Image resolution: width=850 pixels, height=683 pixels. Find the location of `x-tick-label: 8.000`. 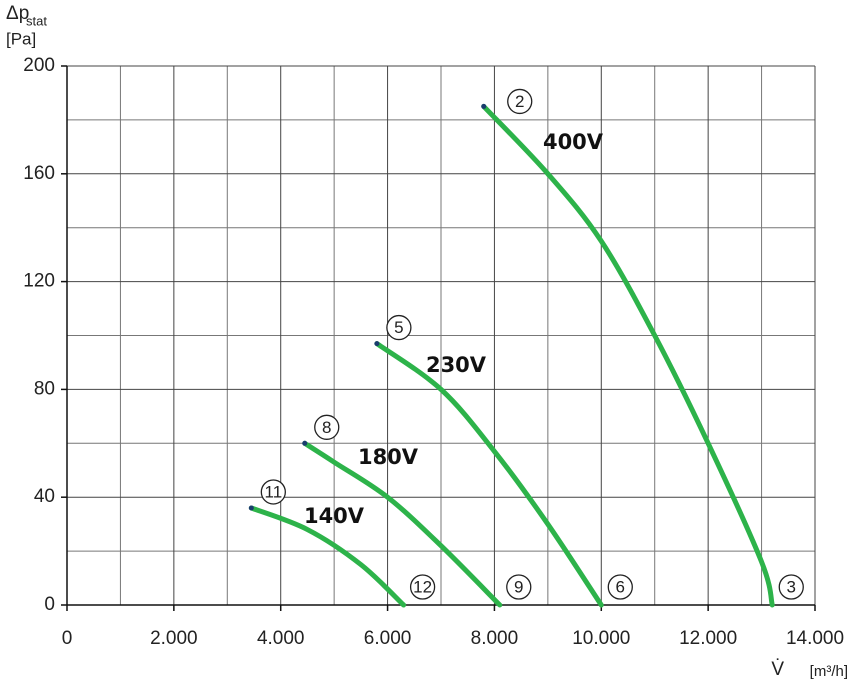

x-tick-label: 8.000 is located at coordinates (495, 638).